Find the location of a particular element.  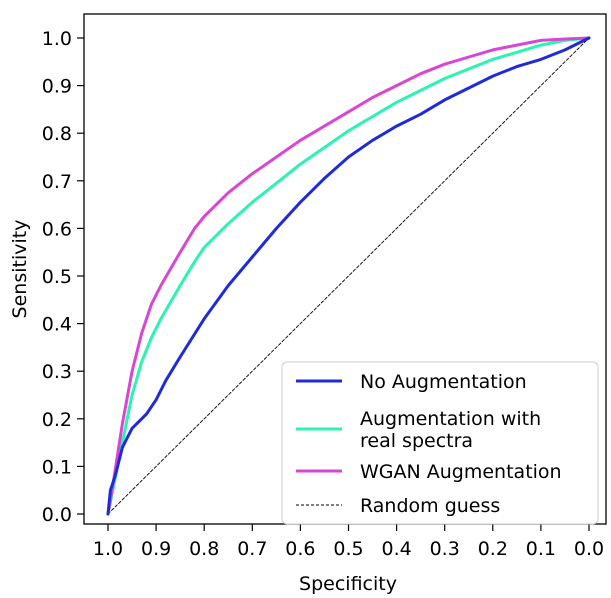

y-tick-label: 0.0 is located at coordinates (57, 515).